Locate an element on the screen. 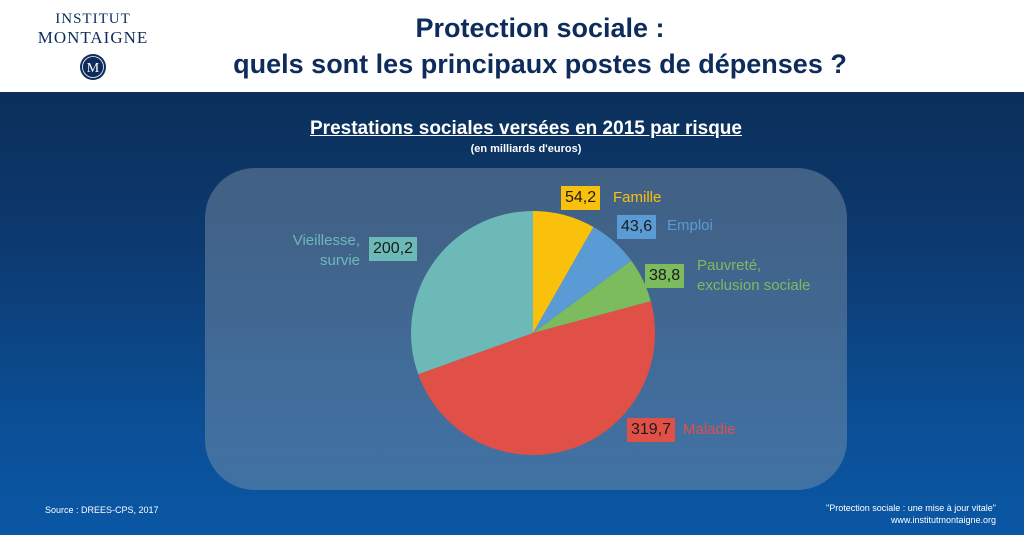 The height and width of the screenshot is (535, 1024). chart-subtitle: (en milliards d'euros) is located at coordinates (526, 149).